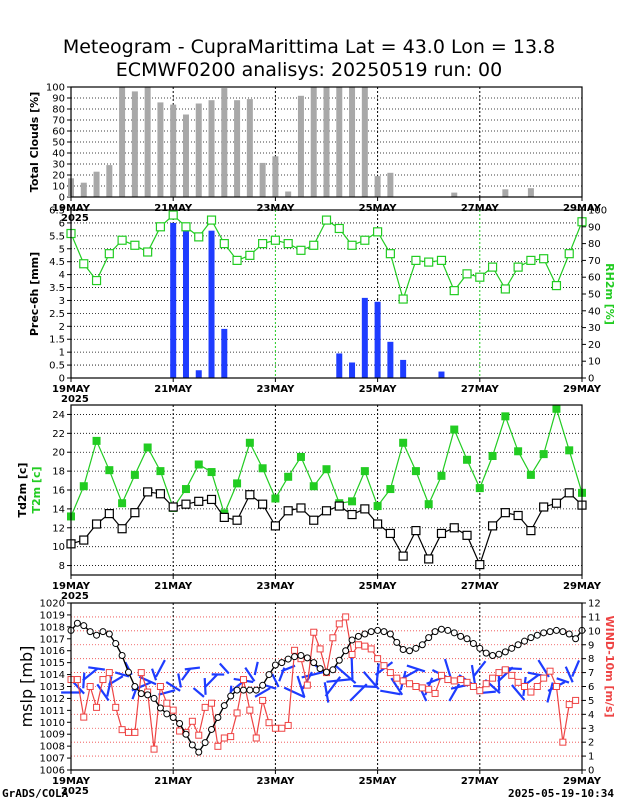 The width and height of the screenshot is (618, 800). What do you see at coordinates (309, 70) in the screenshot?
I see `title-line2: ECMWF0200 analisys: 20250519 run: 00` at bounding box center [309, 70].